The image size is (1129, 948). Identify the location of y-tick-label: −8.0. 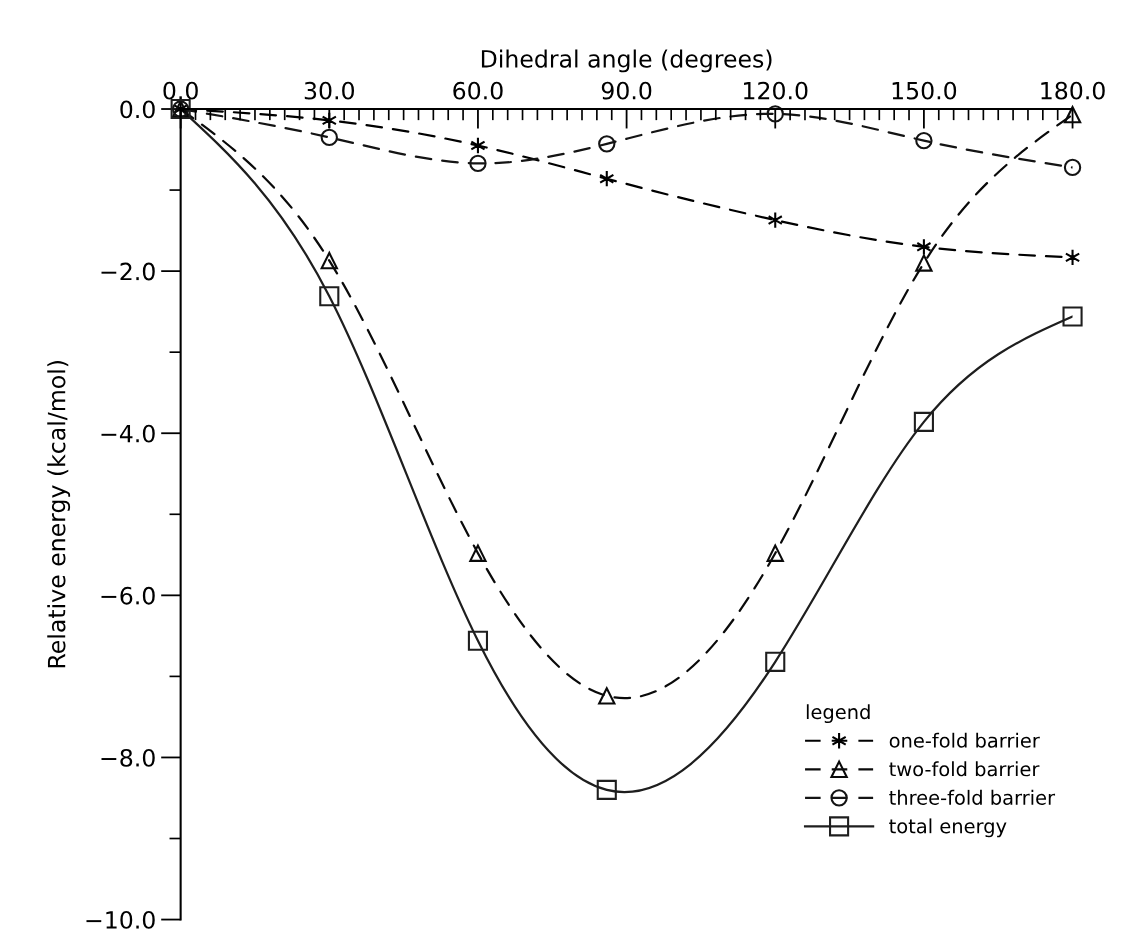
(128, 757).